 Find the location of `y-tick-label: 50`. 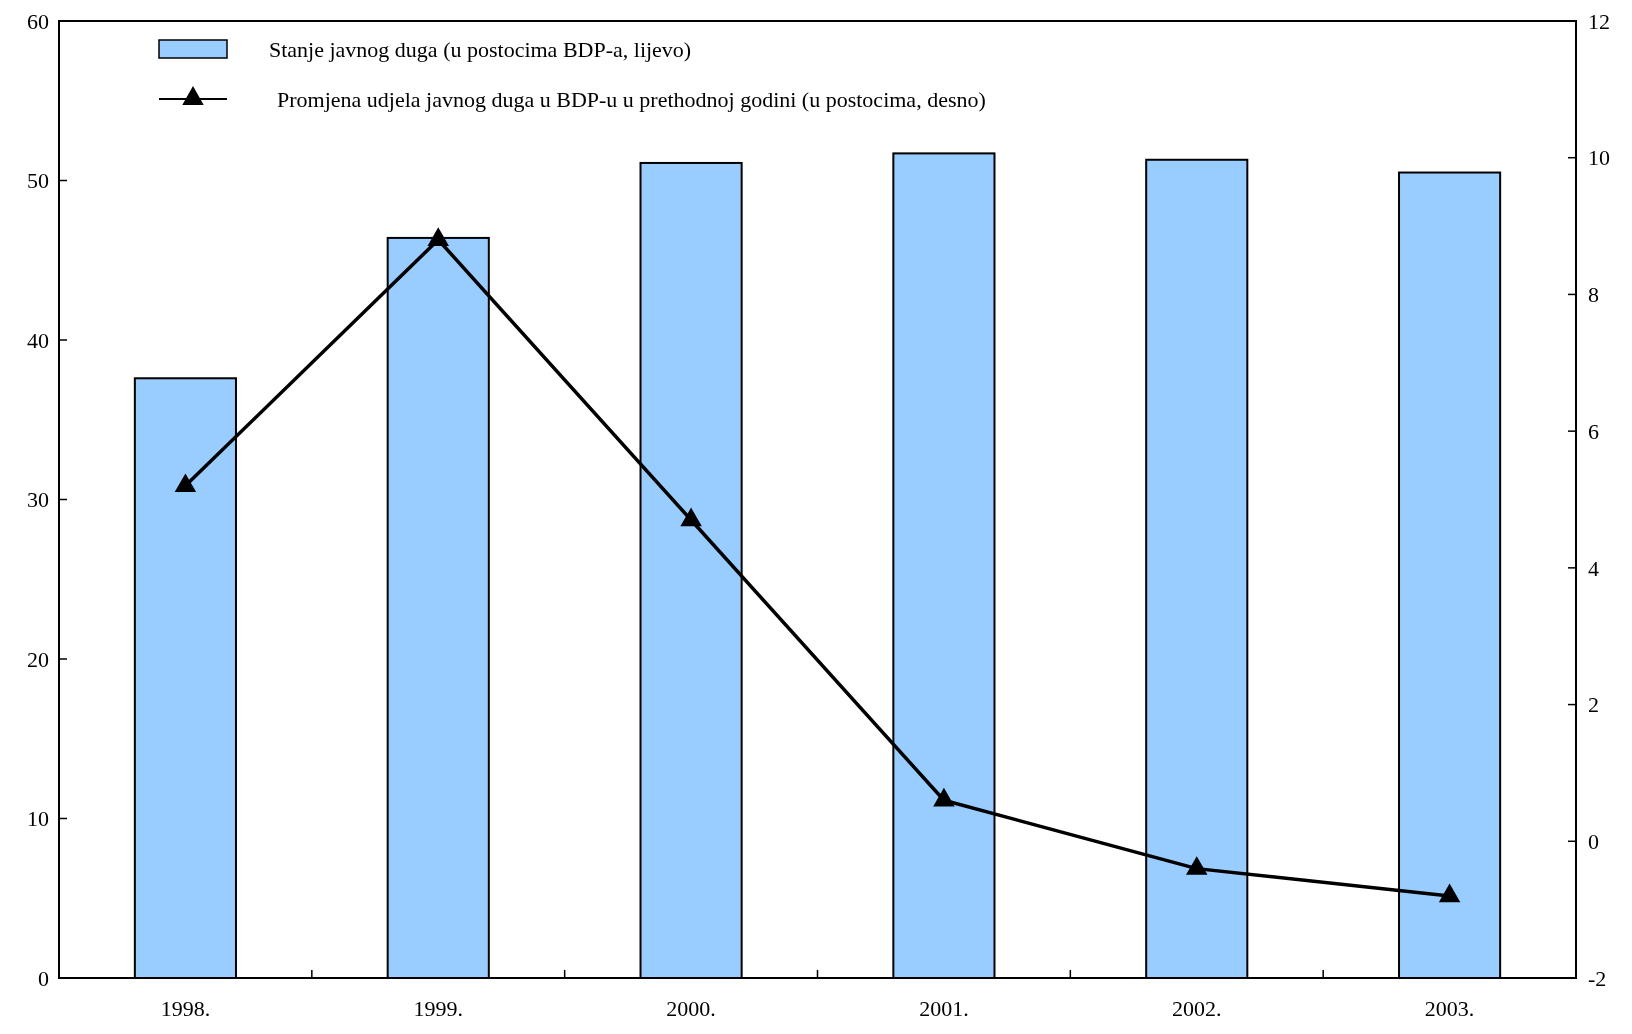

y-tick-label: 50 is located at coordinates (38, 181).